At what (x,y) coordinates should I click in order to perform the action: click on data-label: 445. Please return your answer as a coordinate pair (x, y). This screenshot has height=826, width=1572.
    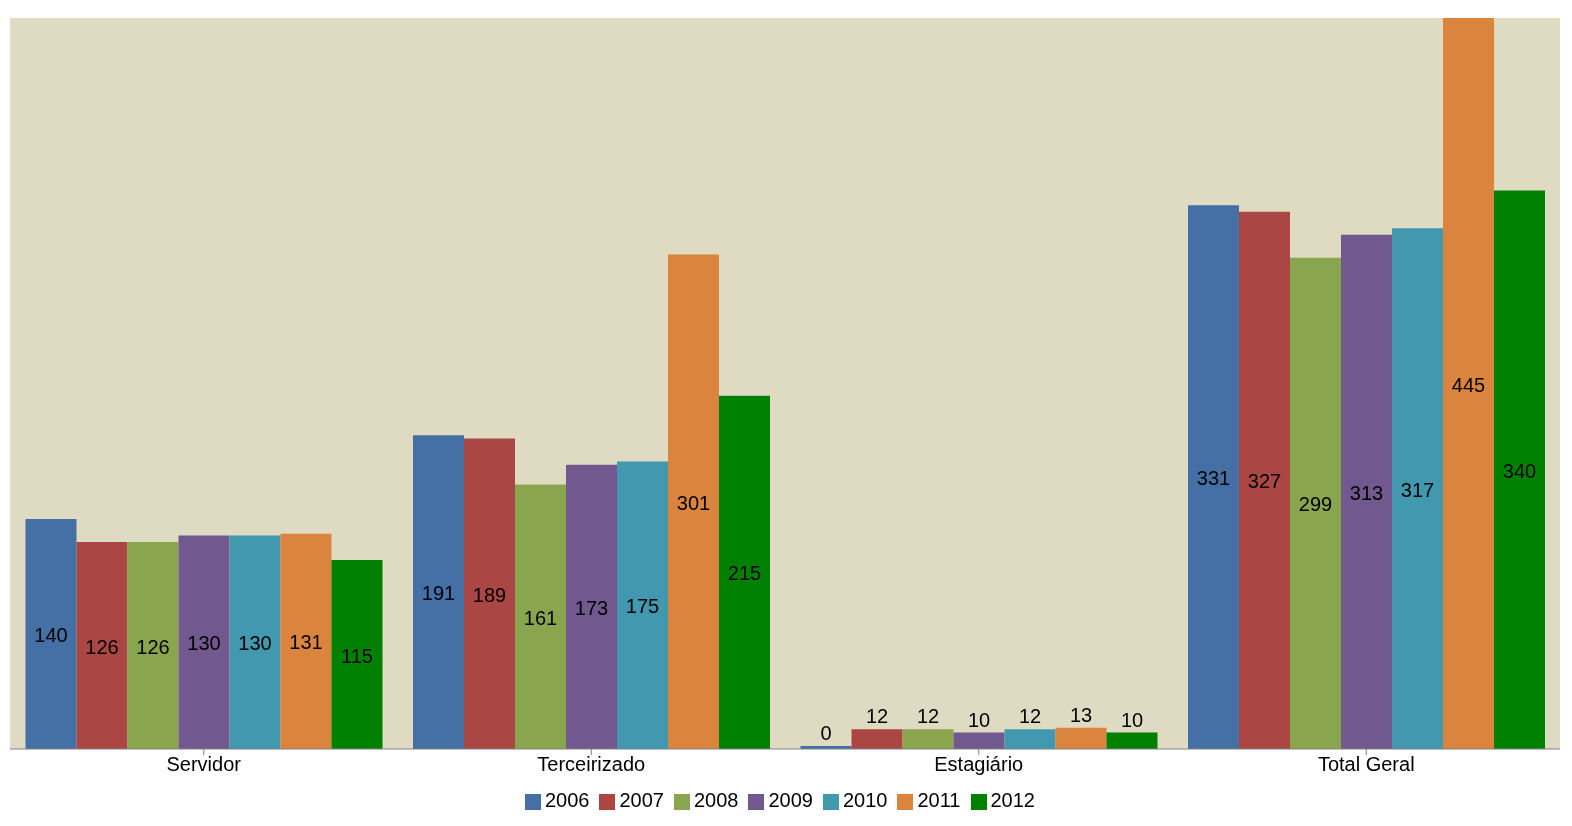
    Looking at the image, I should click on (1468, 384).